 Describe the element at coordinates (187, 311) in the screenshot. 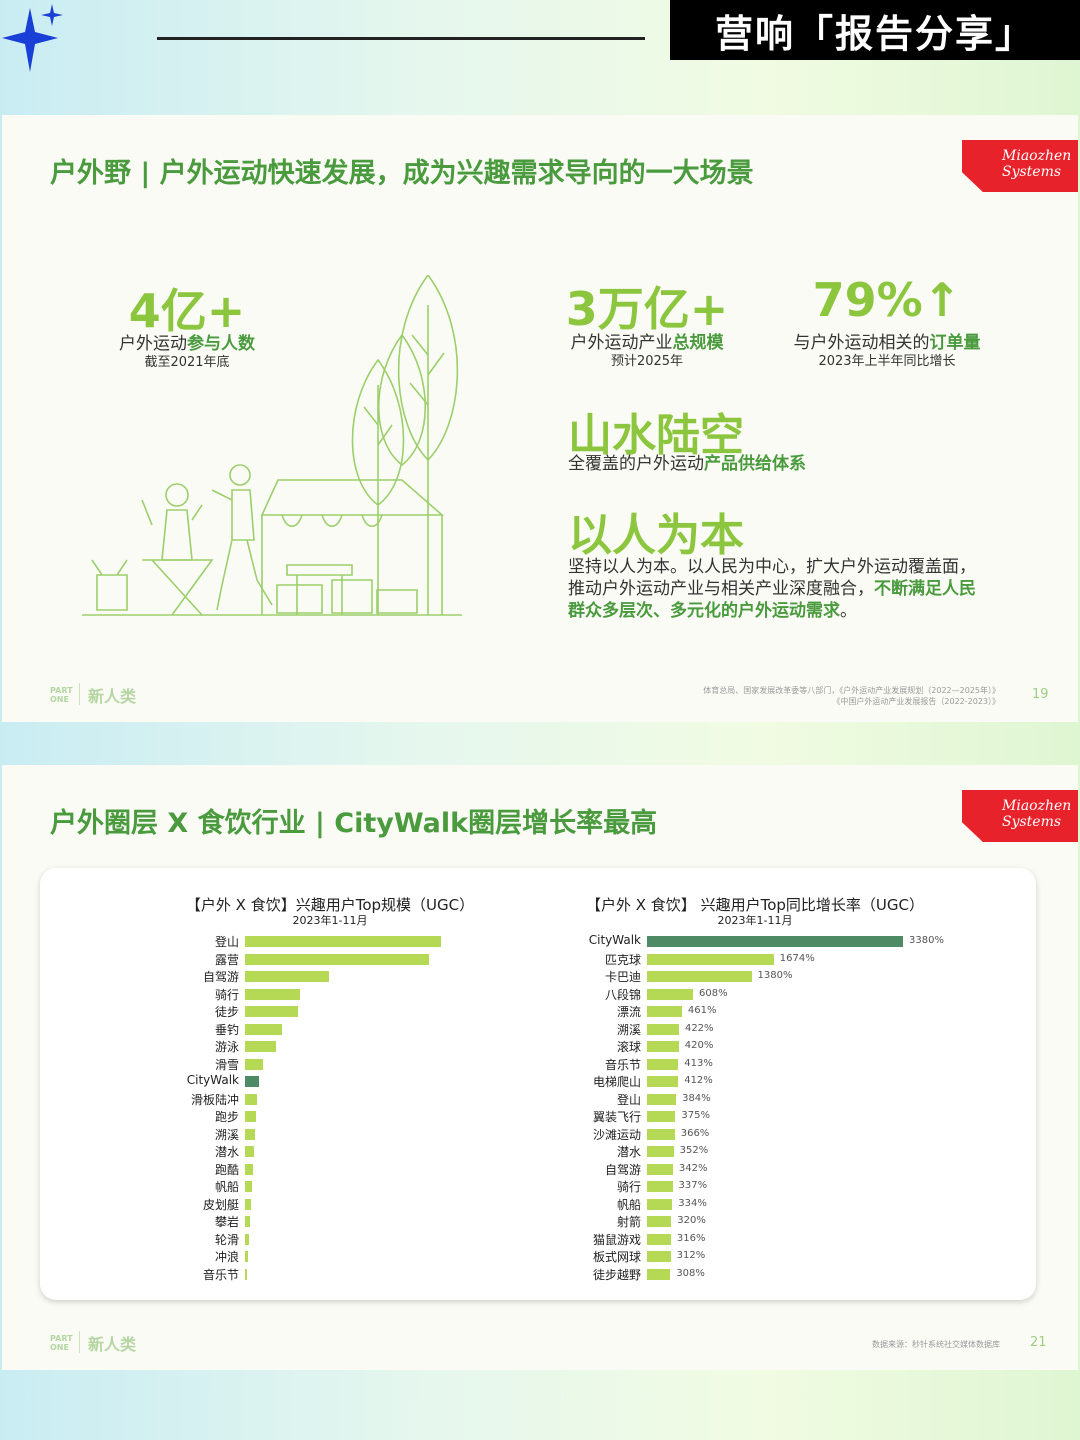

I see `stat-participants-value: 4亿+` at that location.